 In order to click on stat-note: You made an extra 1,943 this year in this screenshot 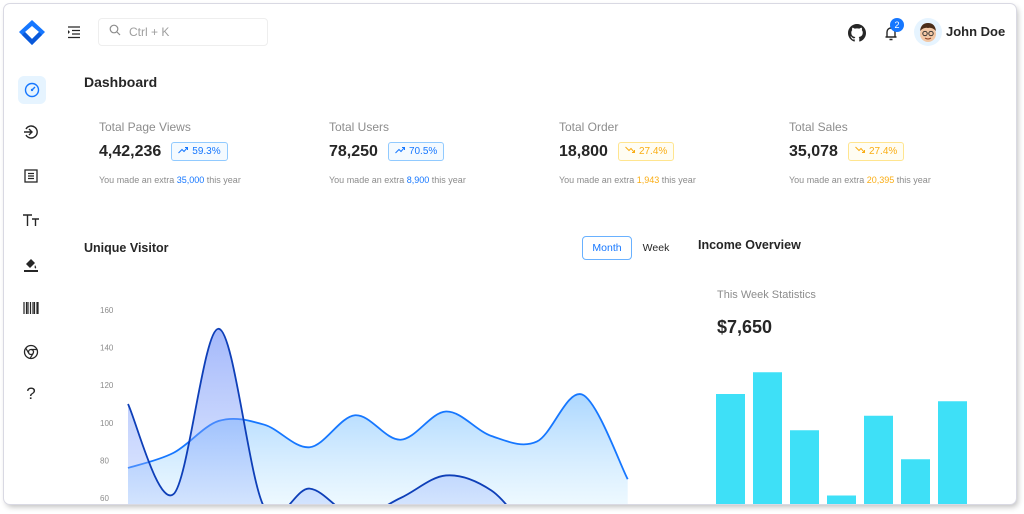, I will do `click(659, 180)`.